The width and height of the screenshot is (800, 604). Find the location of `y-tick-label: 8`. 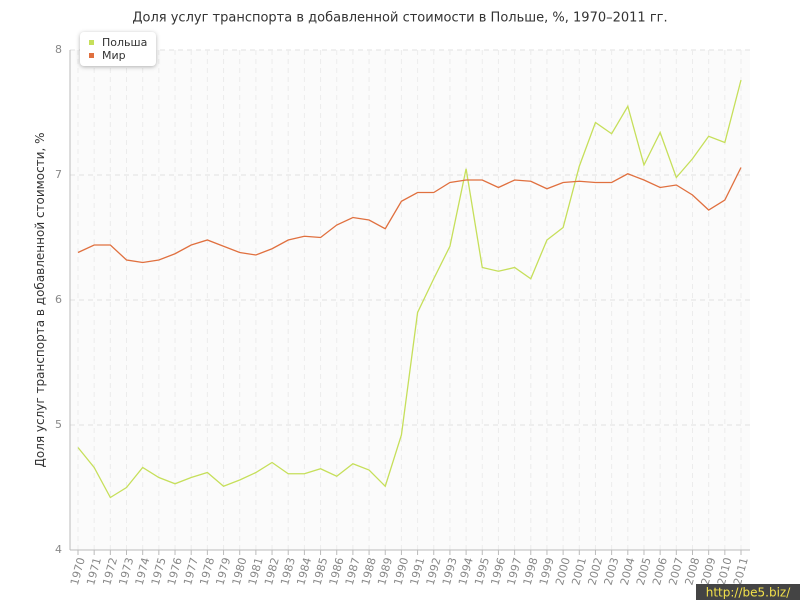

y-tick-label: 8 is located at coordinates (58, 49).